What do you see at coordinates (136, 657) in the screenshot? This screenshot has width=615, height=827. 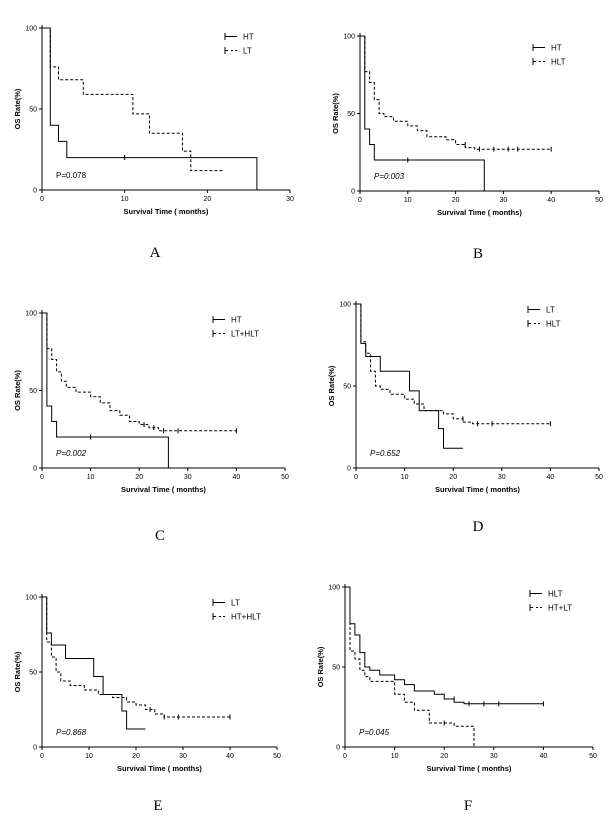 I see `series-line-ht-plus-hlt` at bounding box center [136, 657].